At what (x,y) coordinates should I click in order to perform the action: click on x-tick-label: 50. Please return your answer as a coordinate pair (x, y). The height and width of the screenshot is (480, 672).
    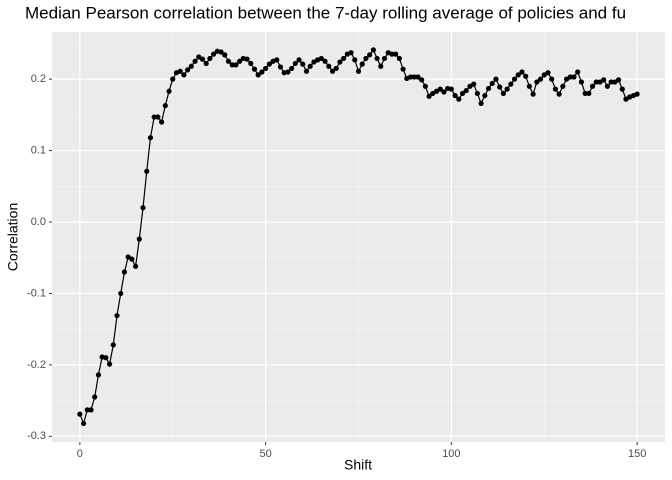
    Looking at the image, I should click on (265, 454).